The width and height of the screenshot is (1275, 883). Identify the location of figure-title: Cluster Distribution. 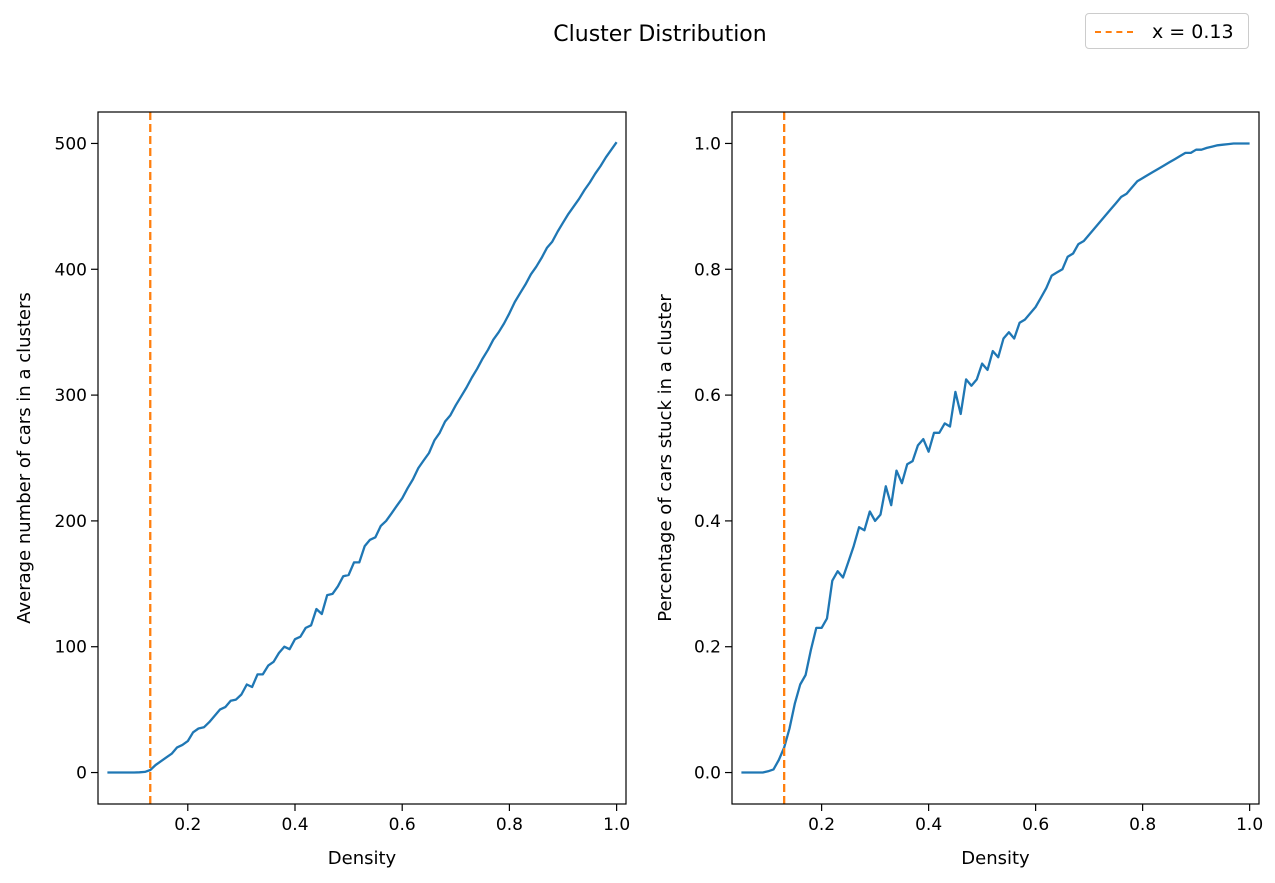
(659, 34).